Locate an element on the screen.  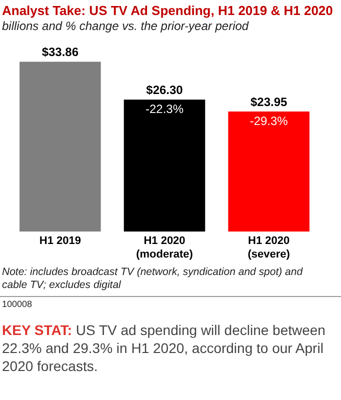
x-tick-label: H1 2020 (moderate) is located at coordinates (165, 247).